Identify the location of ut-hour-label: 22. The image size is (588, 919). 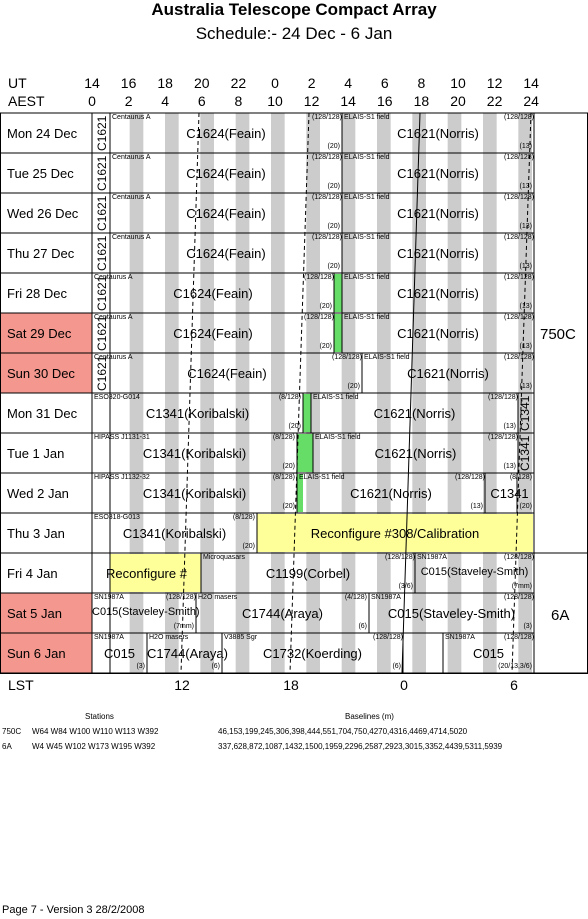
(238, 83).